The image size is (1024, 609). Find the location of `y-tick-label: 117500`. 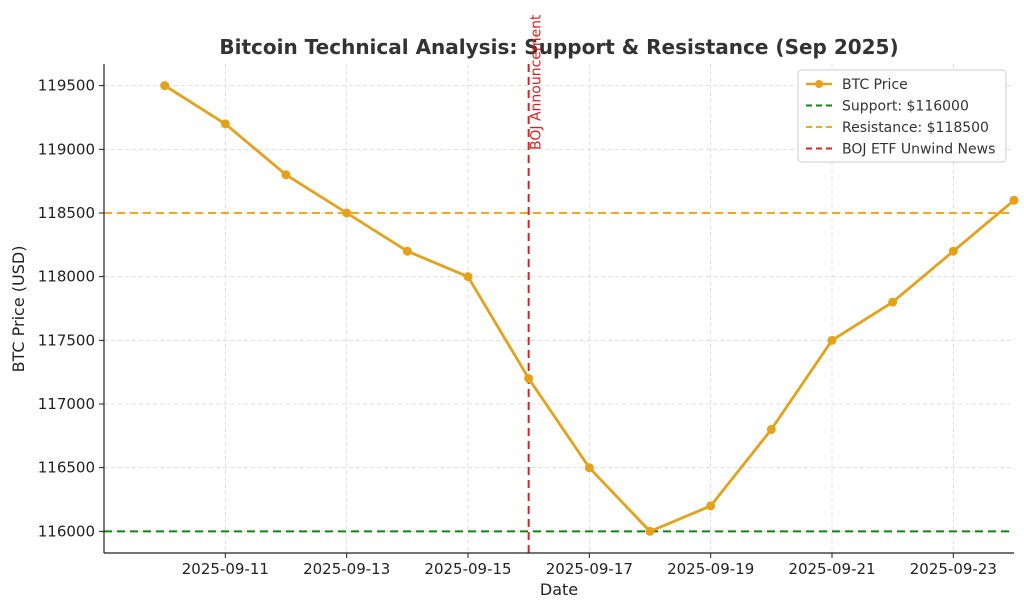

y-tick-label: 117500 is located at coordinates (66, 340).